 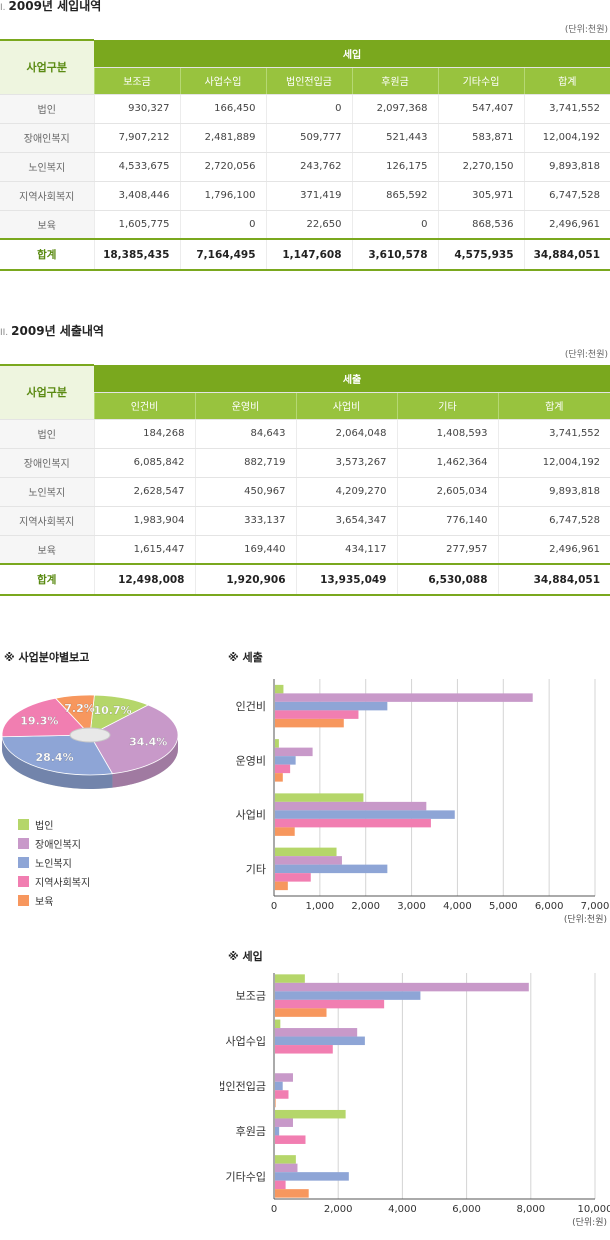 What do you see at coordinates (308, 167) in the screenshot?
I see `table-cell: 243,762` at bounding box center [308, 167].